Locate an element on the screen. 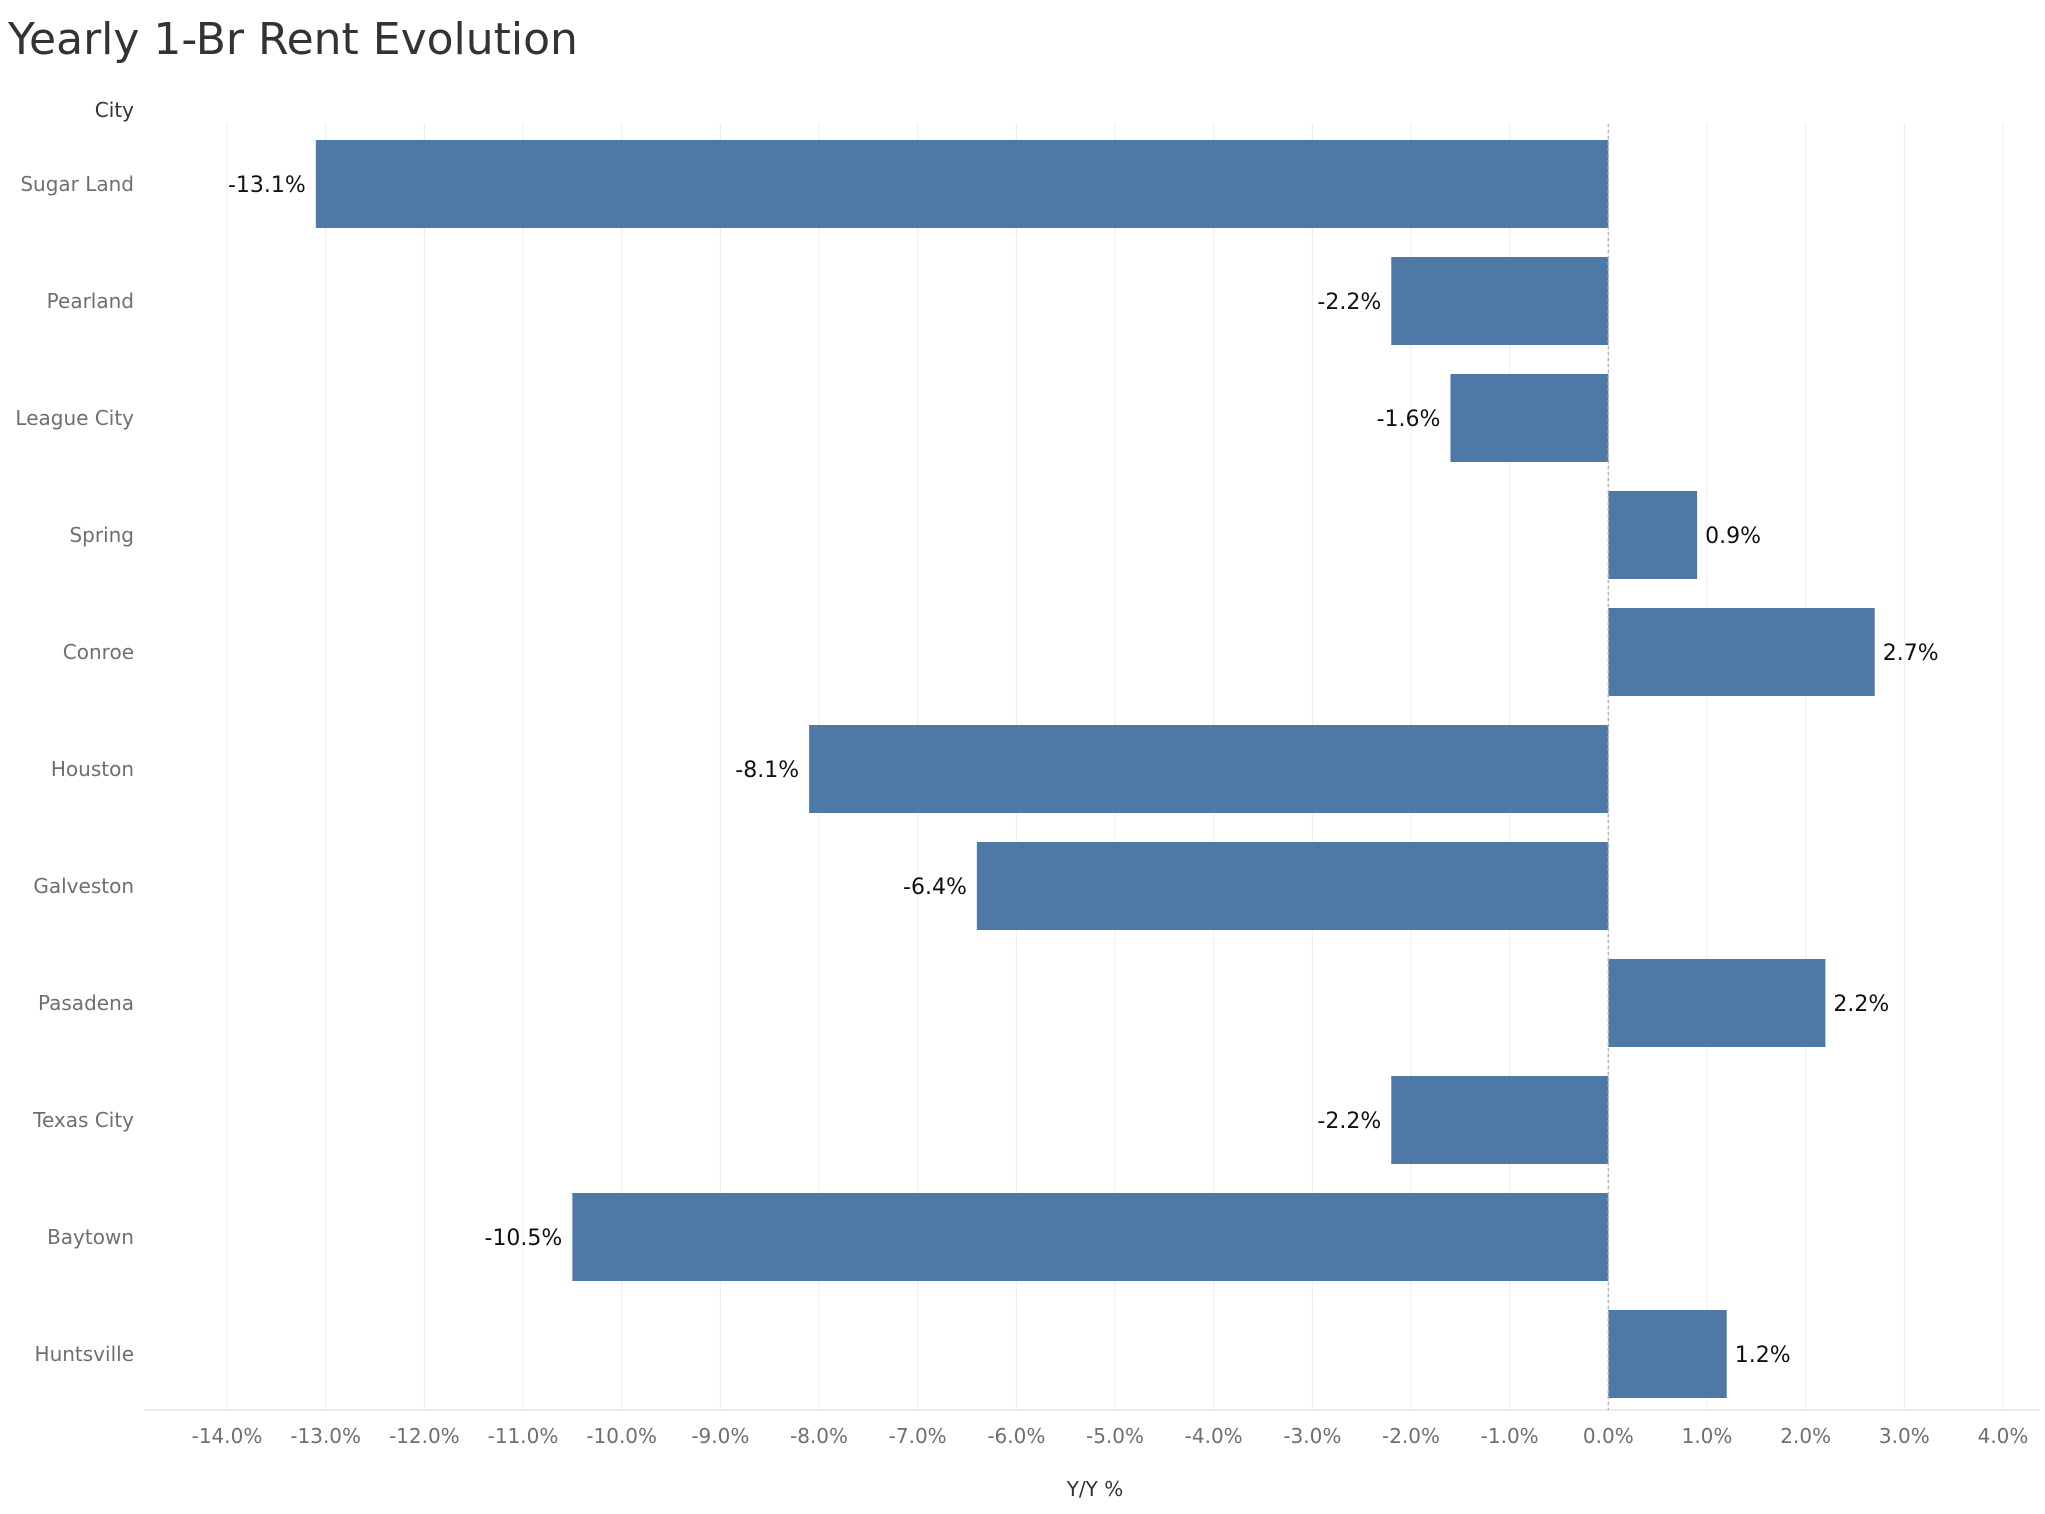  category-label: Sugar Land is located at coordinates (77, 184).